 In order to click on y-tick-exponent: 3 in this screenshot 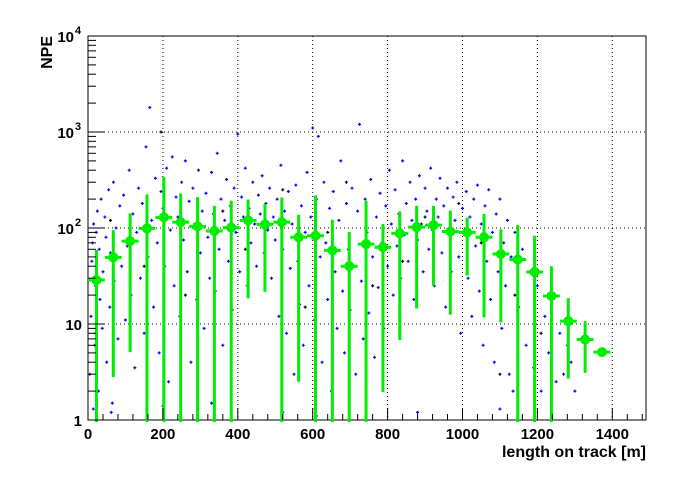, I will do `click(78, 127)`.